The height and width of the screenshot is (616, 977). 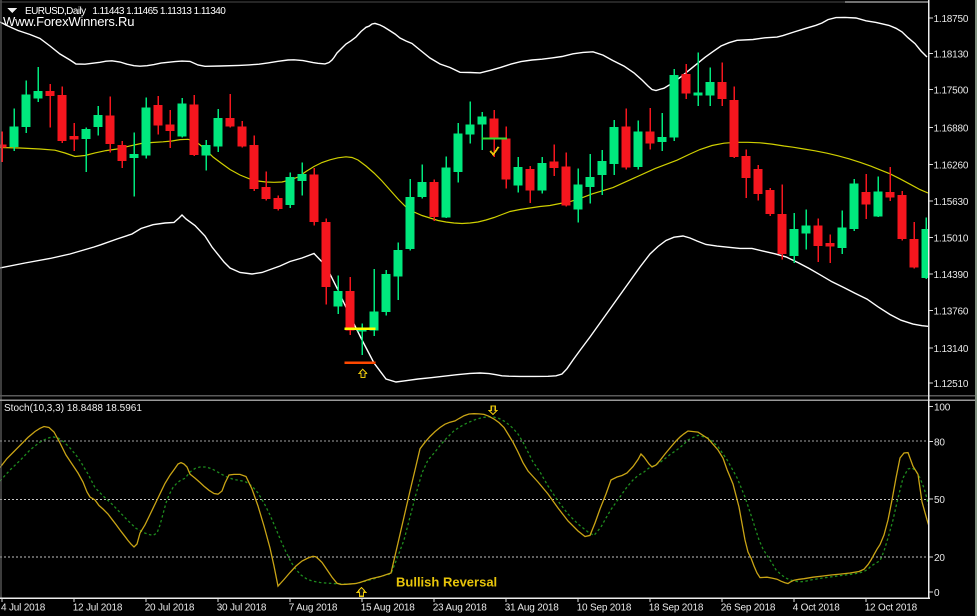 What do you see at coordinates (951, 19) in the screenshot?
I see `svg-text: 1.18750` at bounding box center [951, 19].